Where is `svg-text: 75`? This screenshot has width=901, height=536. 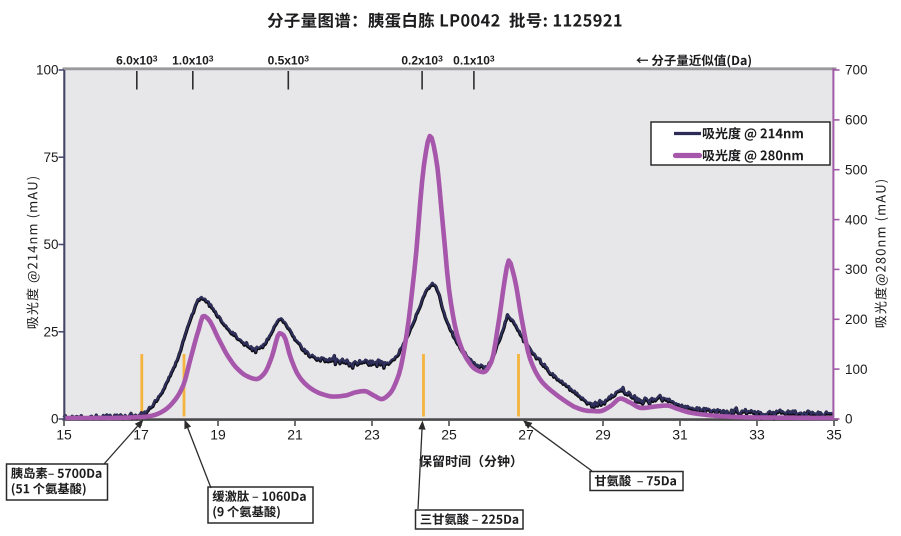
svg-text: 75 is located at coordinates (50, 157).